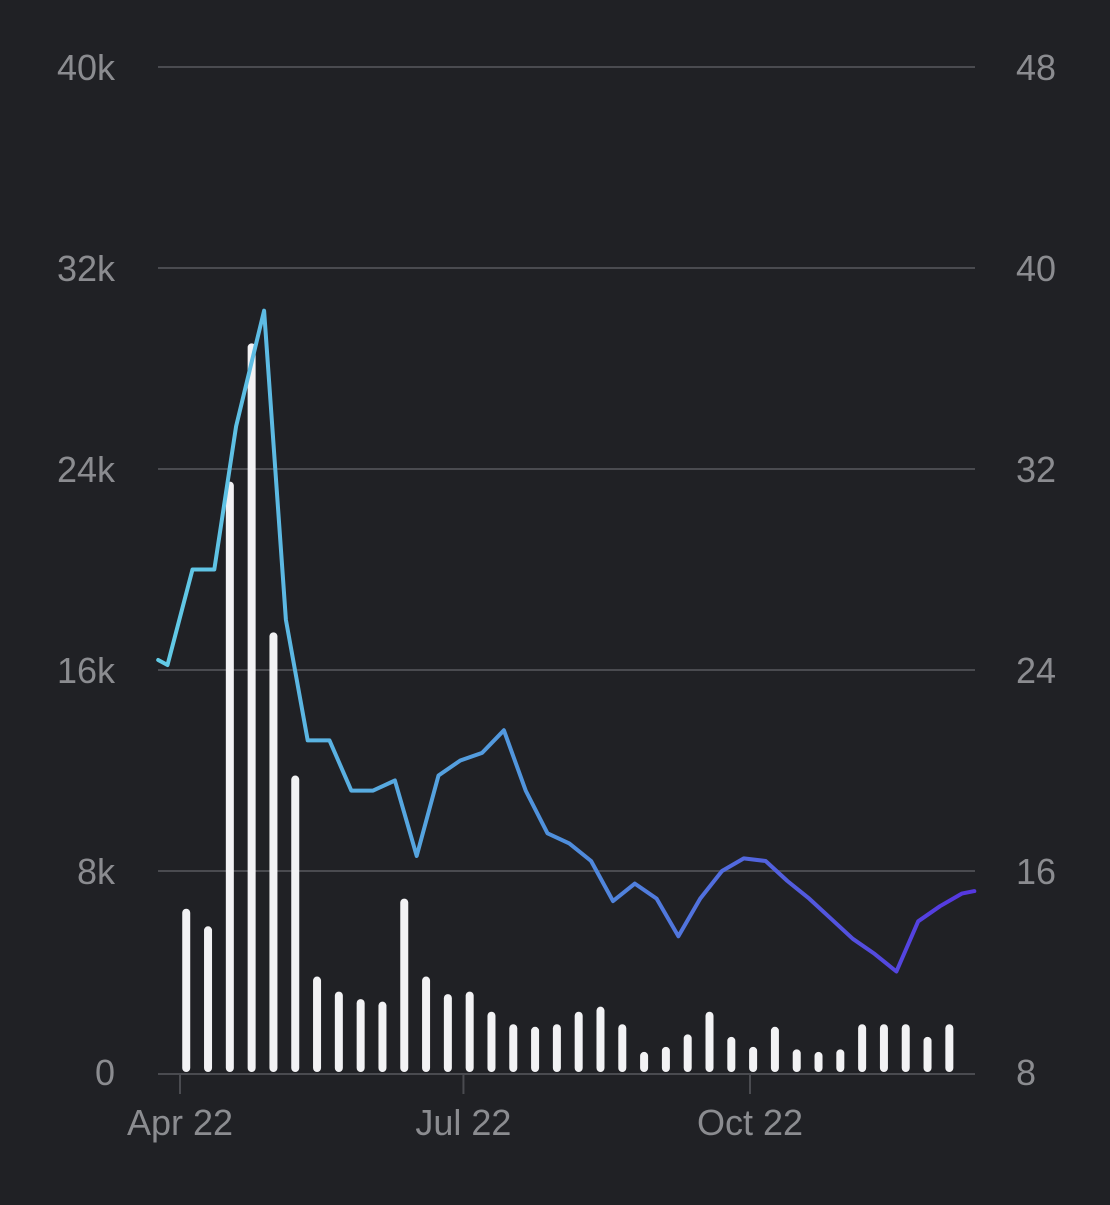 Image resolution: width=1110 pixels, height=1205 pixels. What do you see at coordinates (1036, 670) in the screenshot?
I see `right-y-tick-label: 24` at bounding box center [1036, 670].